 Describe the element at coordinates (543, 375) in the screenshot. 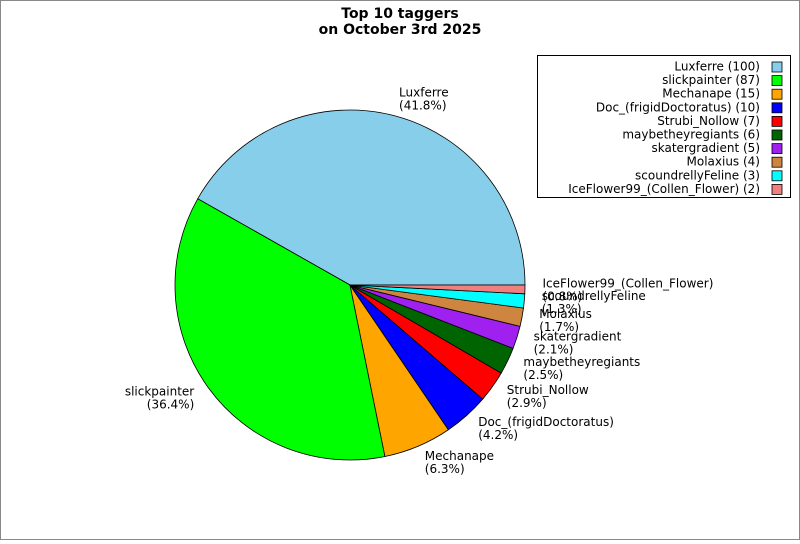

I see `slice-value-label: (2.5%)` at that location.